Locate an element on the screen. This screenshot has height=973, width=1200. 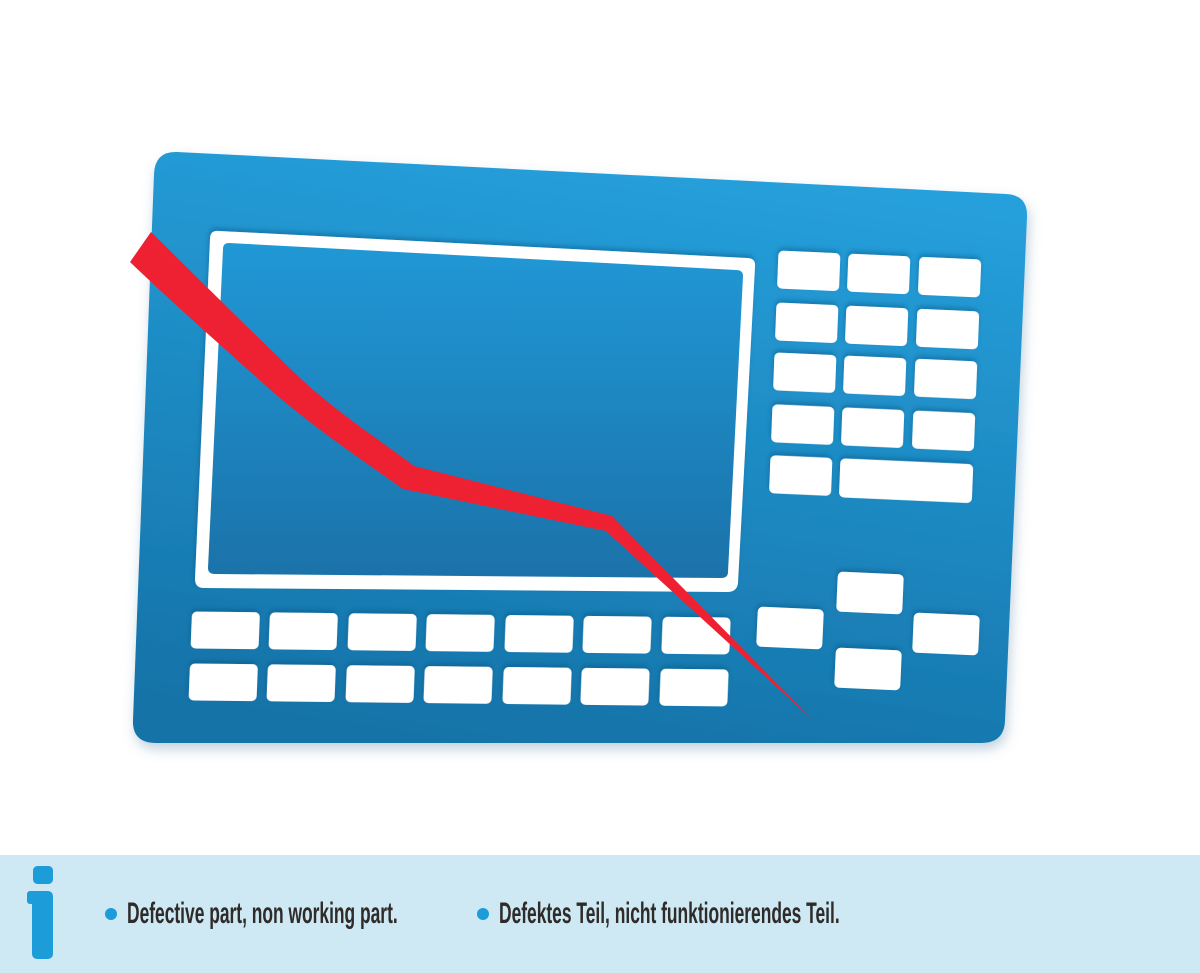
info-icon is located at coordinates (40, 912).